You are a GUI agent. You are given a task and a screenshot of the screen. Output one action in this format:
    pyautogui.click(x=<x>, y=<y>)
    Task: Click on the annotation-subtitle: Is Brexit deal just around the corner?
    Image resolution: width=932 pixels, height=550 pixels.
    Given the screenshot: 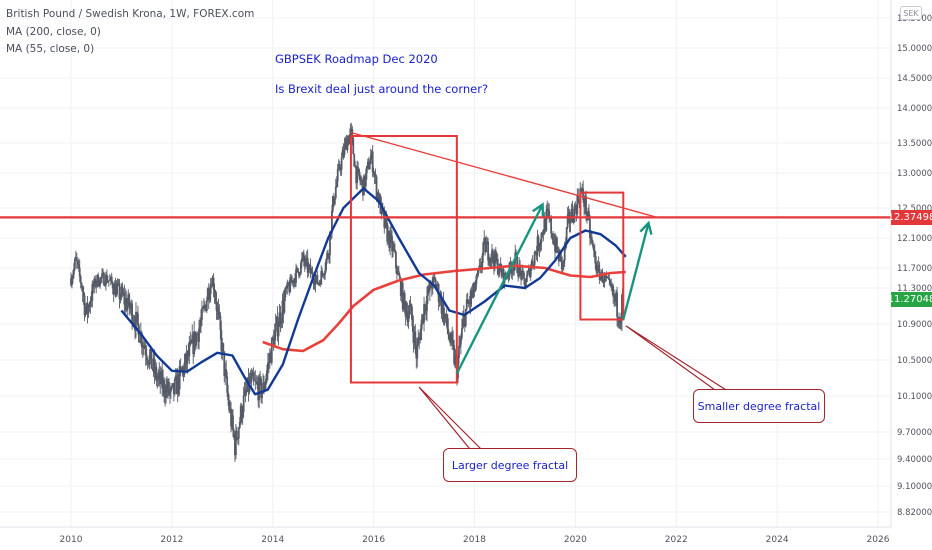 What is the action you would take?
    pyautogui.click(x=382, y=89)
    